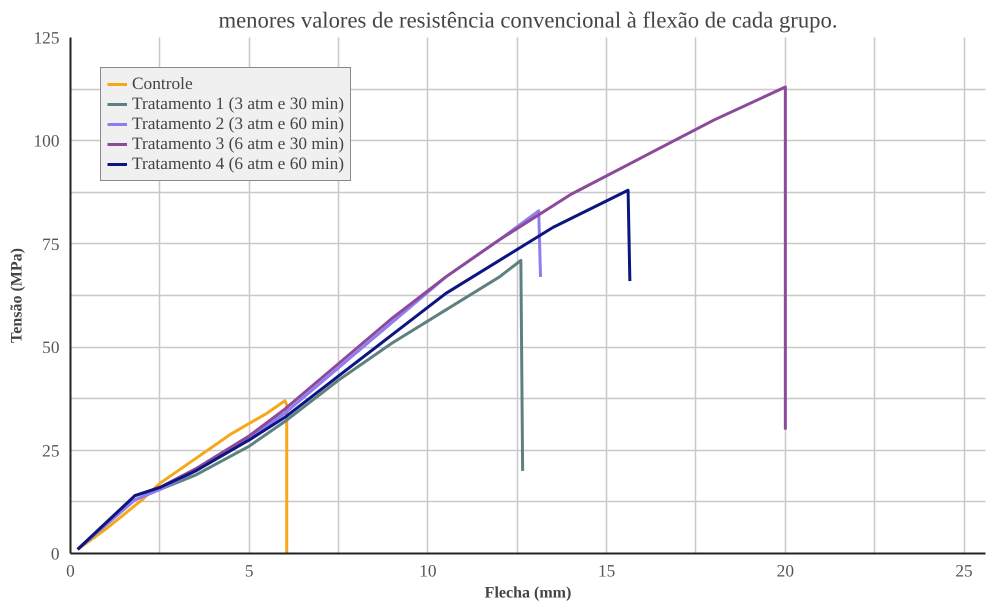 This screenshot has height=608, width=994. Describe the element at coordinates (607, 571) in the screenshot. I see `x-tick-label: 15` at that location.